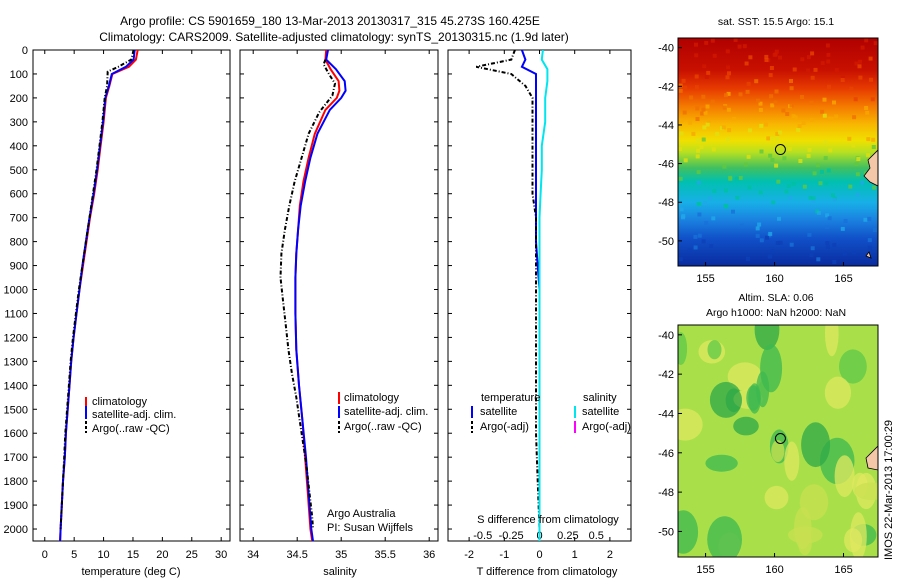 This screenshot has width=900, height=585. I want to click on profile-location-marker, so click(780, 150).